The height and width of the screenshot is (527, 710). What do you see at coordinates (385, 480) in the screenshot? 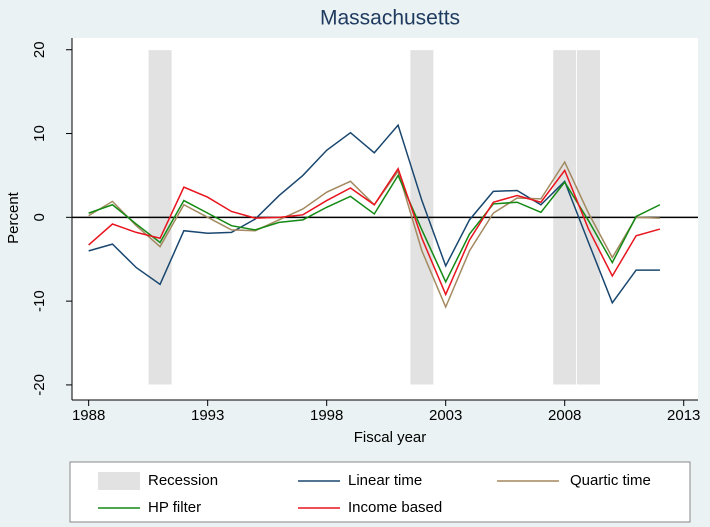
I see `legend-label: Linear time` at bounding box center [385, 480].